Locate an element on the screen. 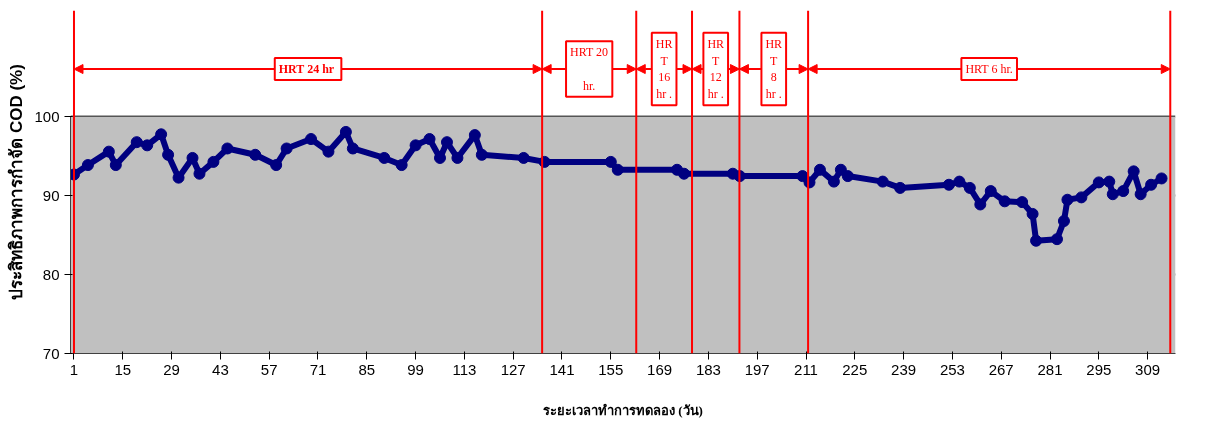  x-axis-title: ระยะเวลาทำการทดลอง (วัน) is located at coordinates (623, 410).